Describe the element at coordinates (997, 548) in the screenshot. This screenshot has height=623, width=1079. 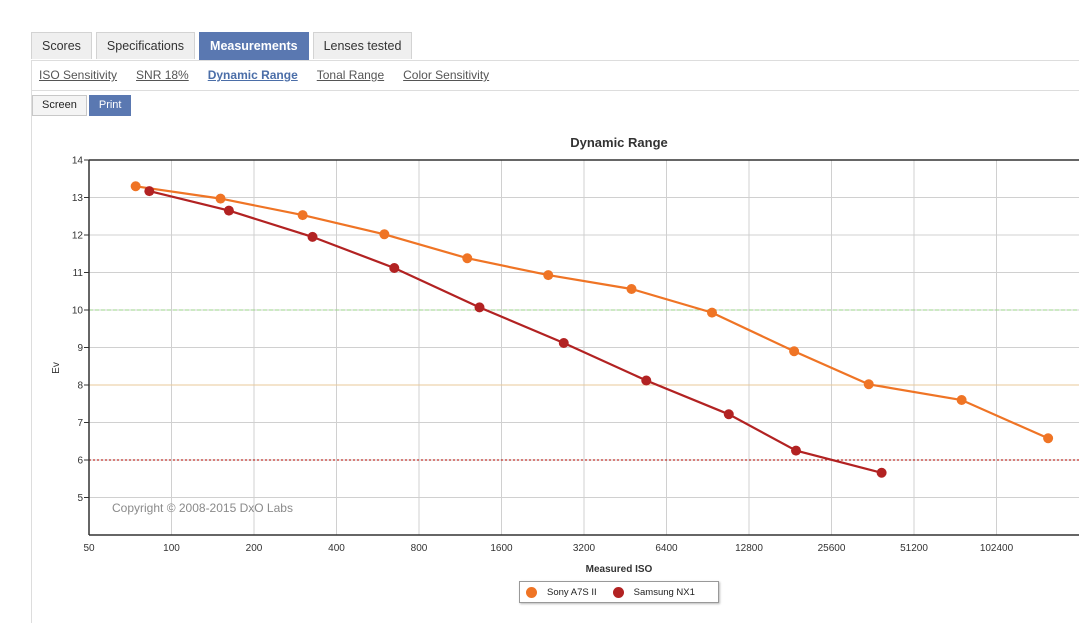
I see `x-tick-label: 102400` at that location.